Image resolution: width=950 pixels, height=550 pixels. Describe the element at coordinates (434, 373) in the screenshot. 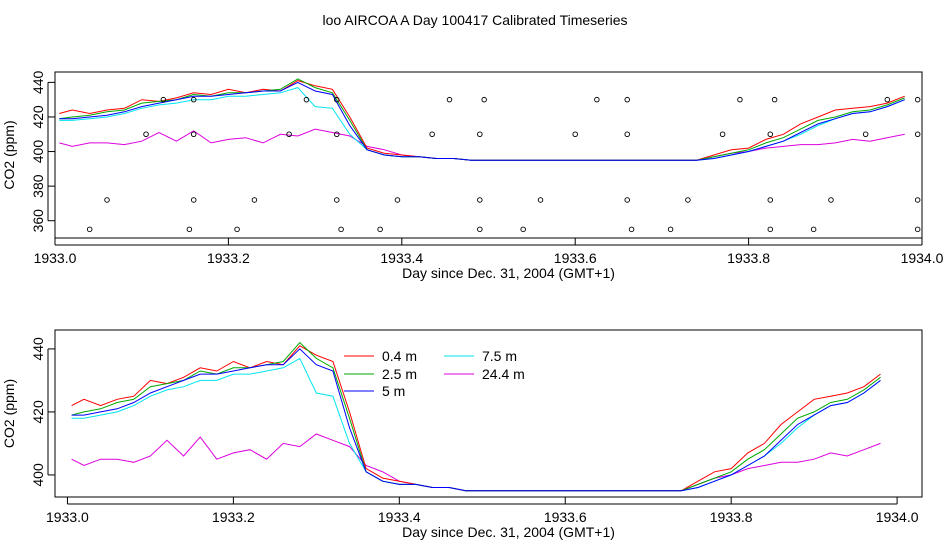

I see `legend: 0.4 m 2.5 m5 m 7.5 m 24.4 m` at that location.